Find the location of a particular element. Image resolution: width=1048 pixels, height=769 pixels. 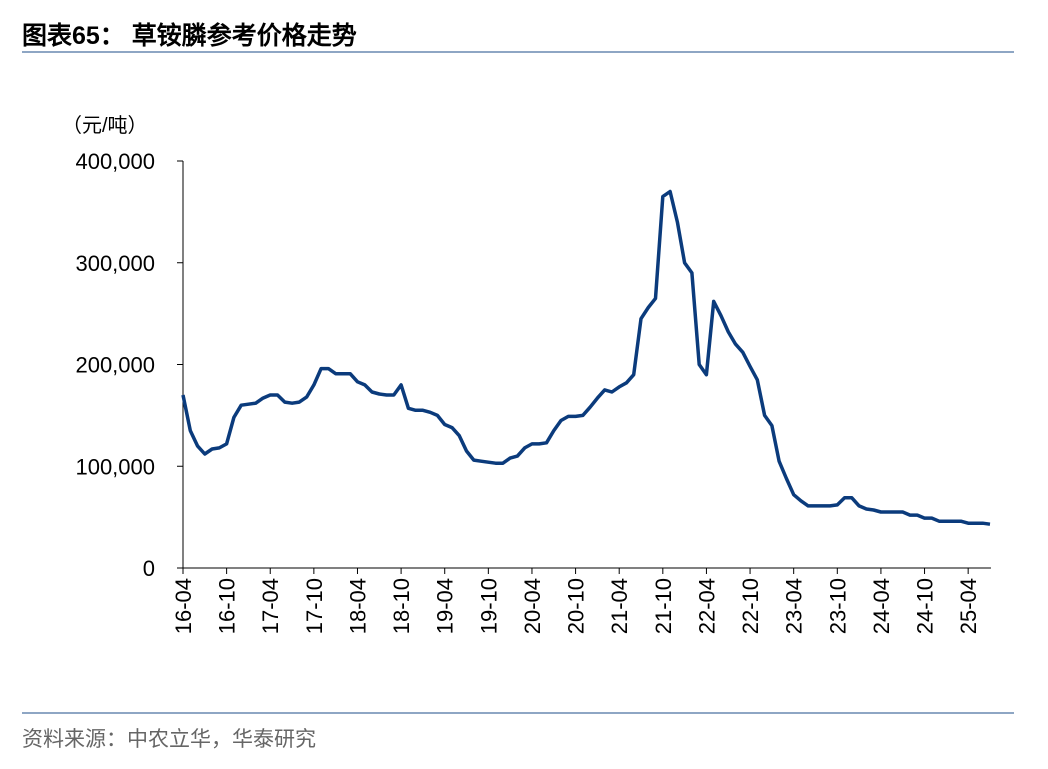

x-tick-label: 22-10 is located at coordinates (750, 606).